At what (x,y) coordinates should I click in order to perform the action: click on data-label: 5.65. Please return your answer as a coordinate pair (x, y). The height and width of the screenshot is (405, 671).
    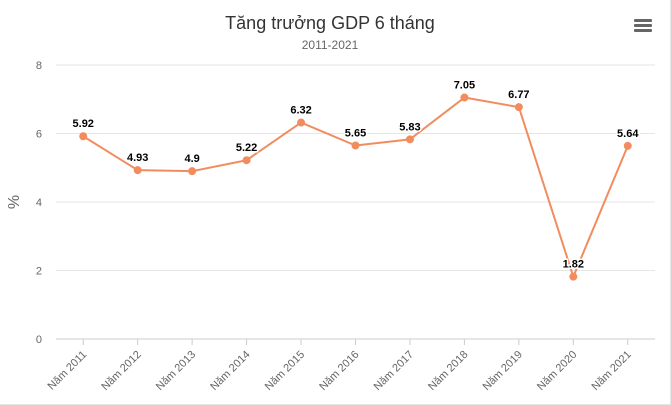
    Looking at the image, I should click on (355, 133).